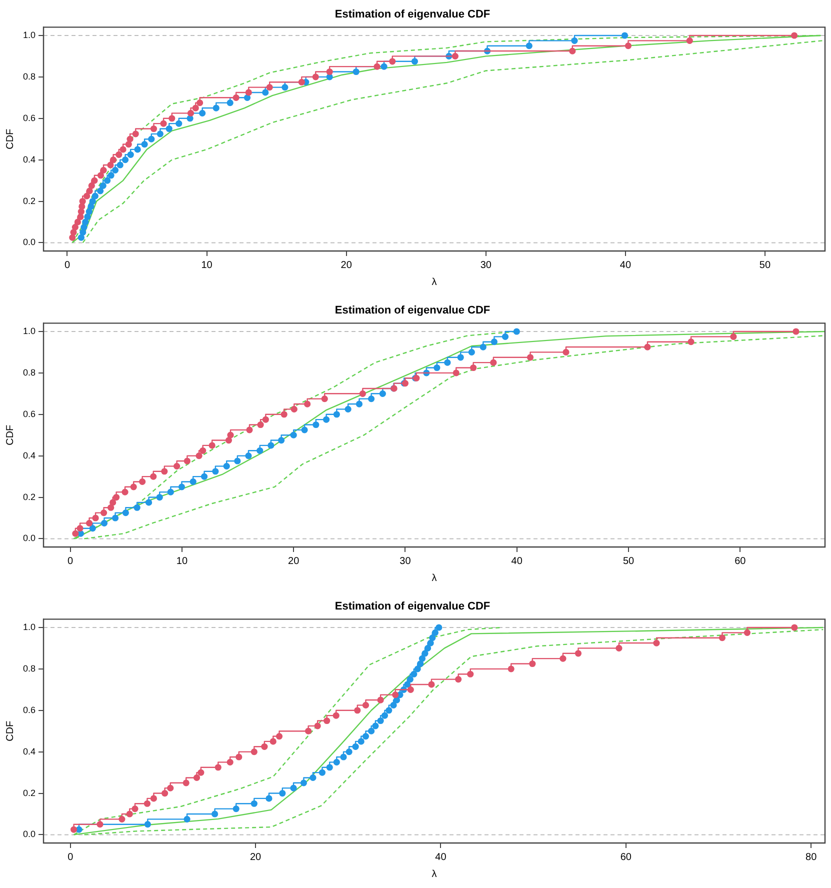 The width and height of the screenshot is (831, 888). Describe the element at coordinates (29, 834) in the screenshot. I see `y-tick-label: 0.0` at that location.